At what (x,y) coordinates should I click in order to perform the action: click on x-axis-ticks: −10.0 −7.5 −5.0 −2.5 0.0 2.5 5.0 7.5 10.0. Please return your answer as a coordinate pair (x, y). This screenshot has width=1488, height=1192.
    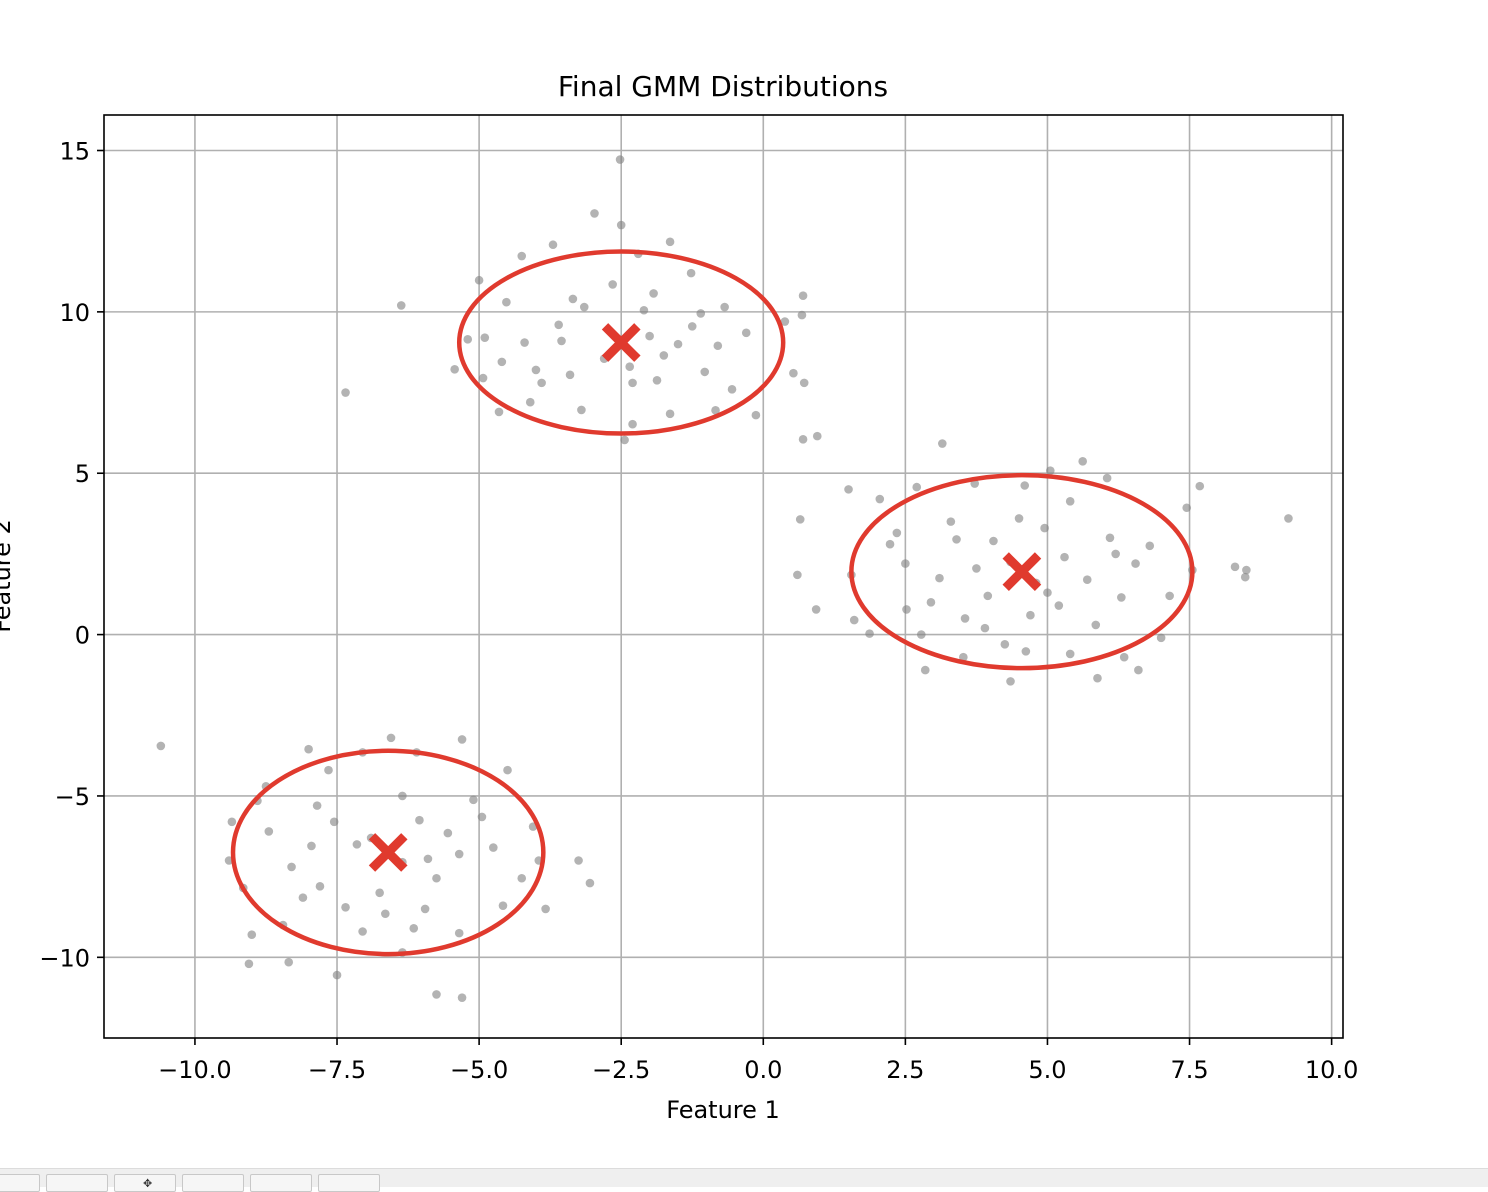
    Looking at the image, I should click on (758, 1061).